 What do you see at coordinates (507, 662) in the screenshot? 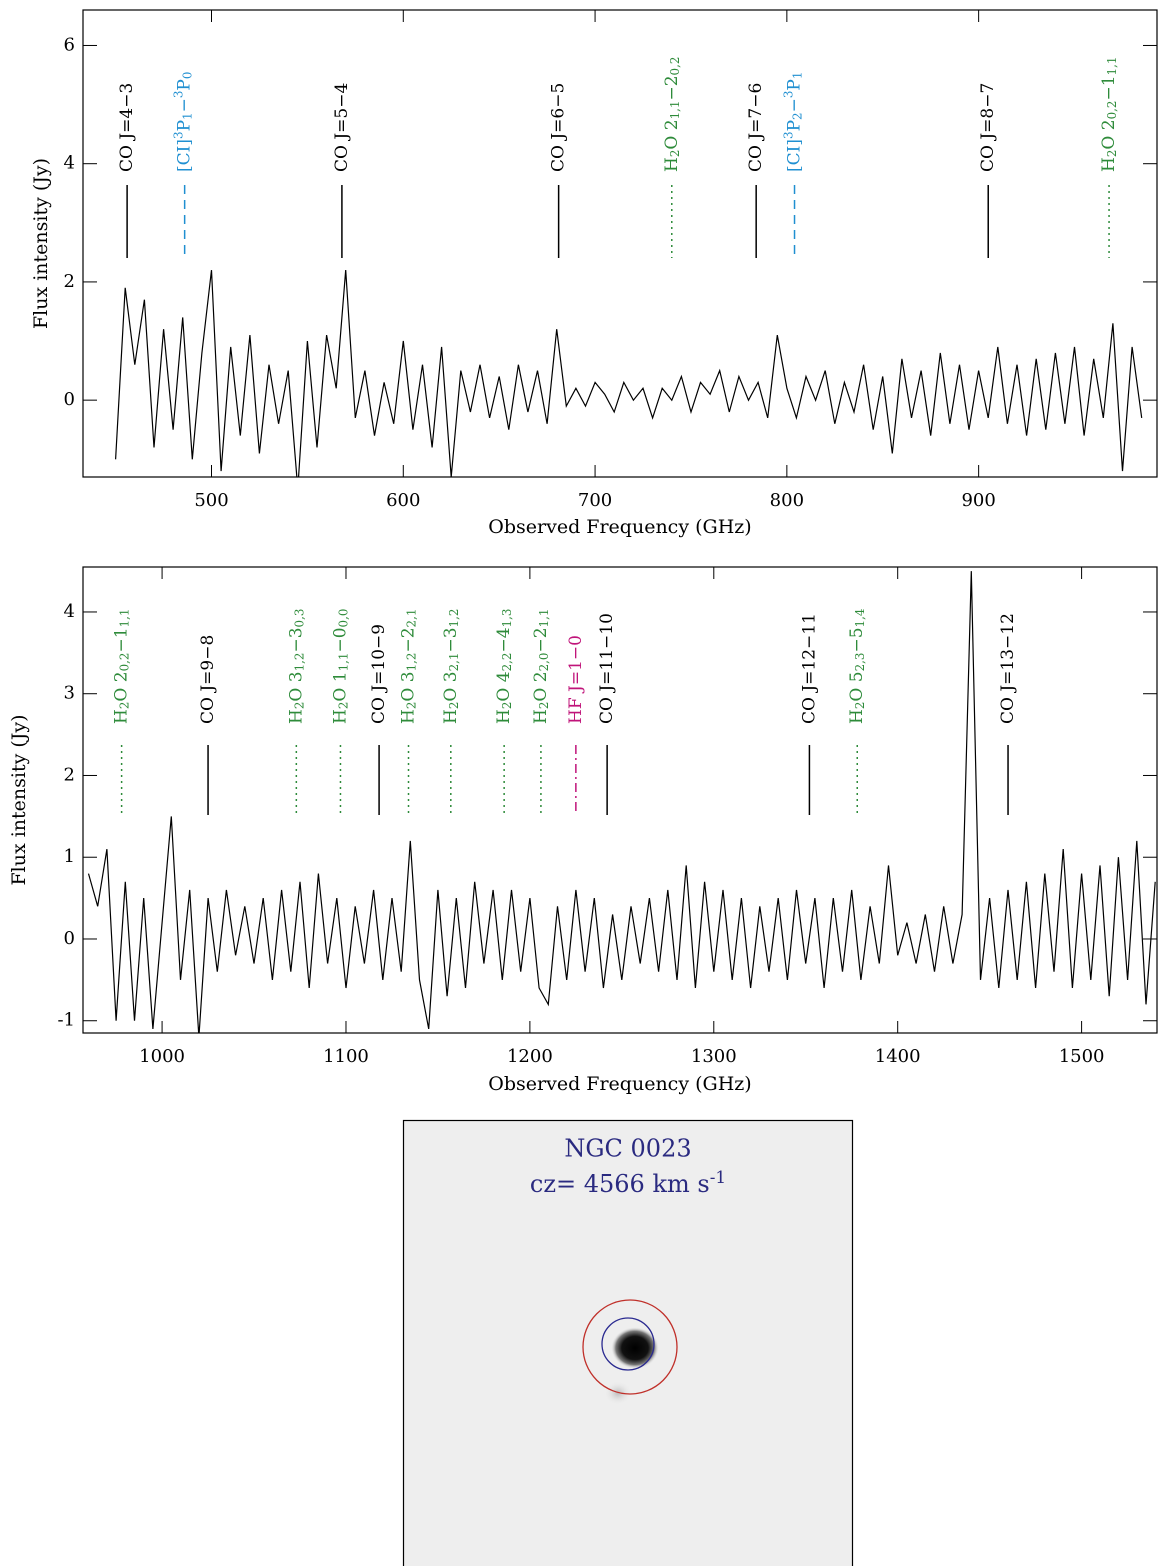
I see `subscript: 2,2` at bounding box center [507, 662].